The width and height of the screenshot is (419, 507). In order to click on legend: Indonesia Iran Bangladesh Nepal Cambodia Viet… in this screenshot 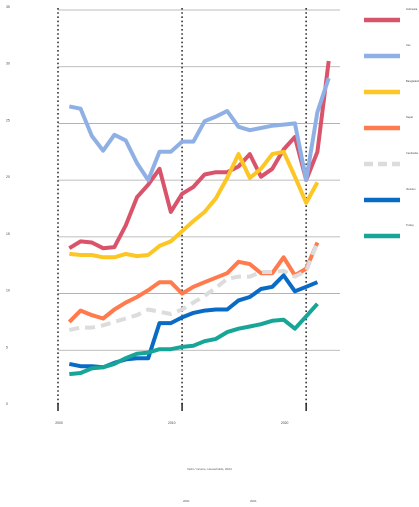, I will do `click(391, 123)`.